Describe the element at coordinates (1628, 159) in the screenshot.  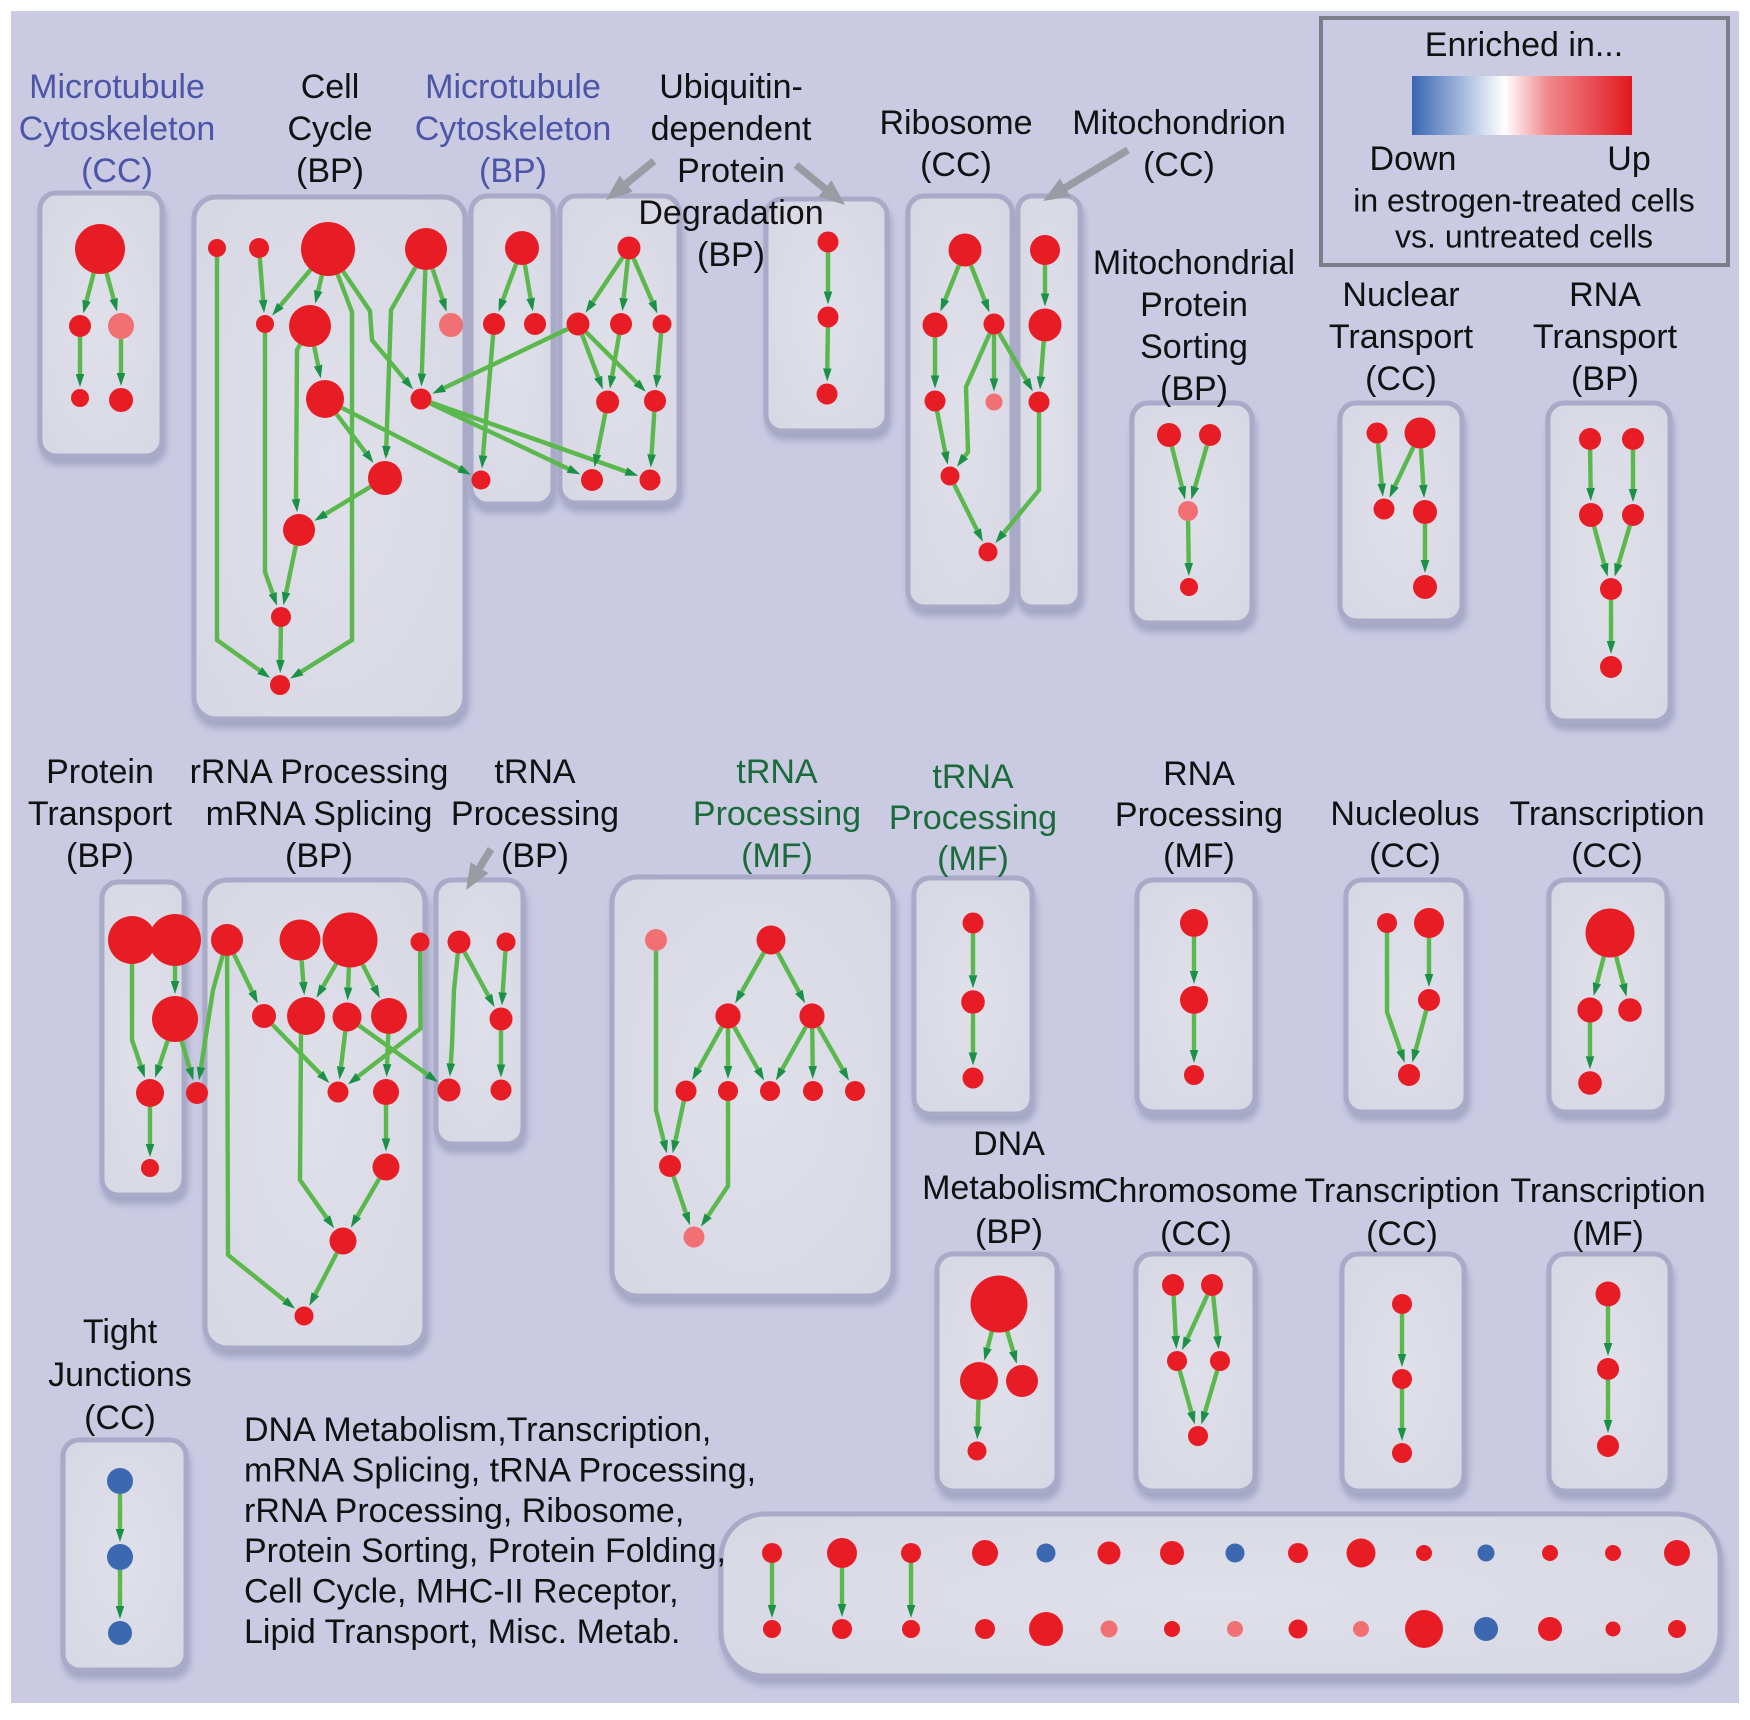
I see `svg-text: Up` at that location.